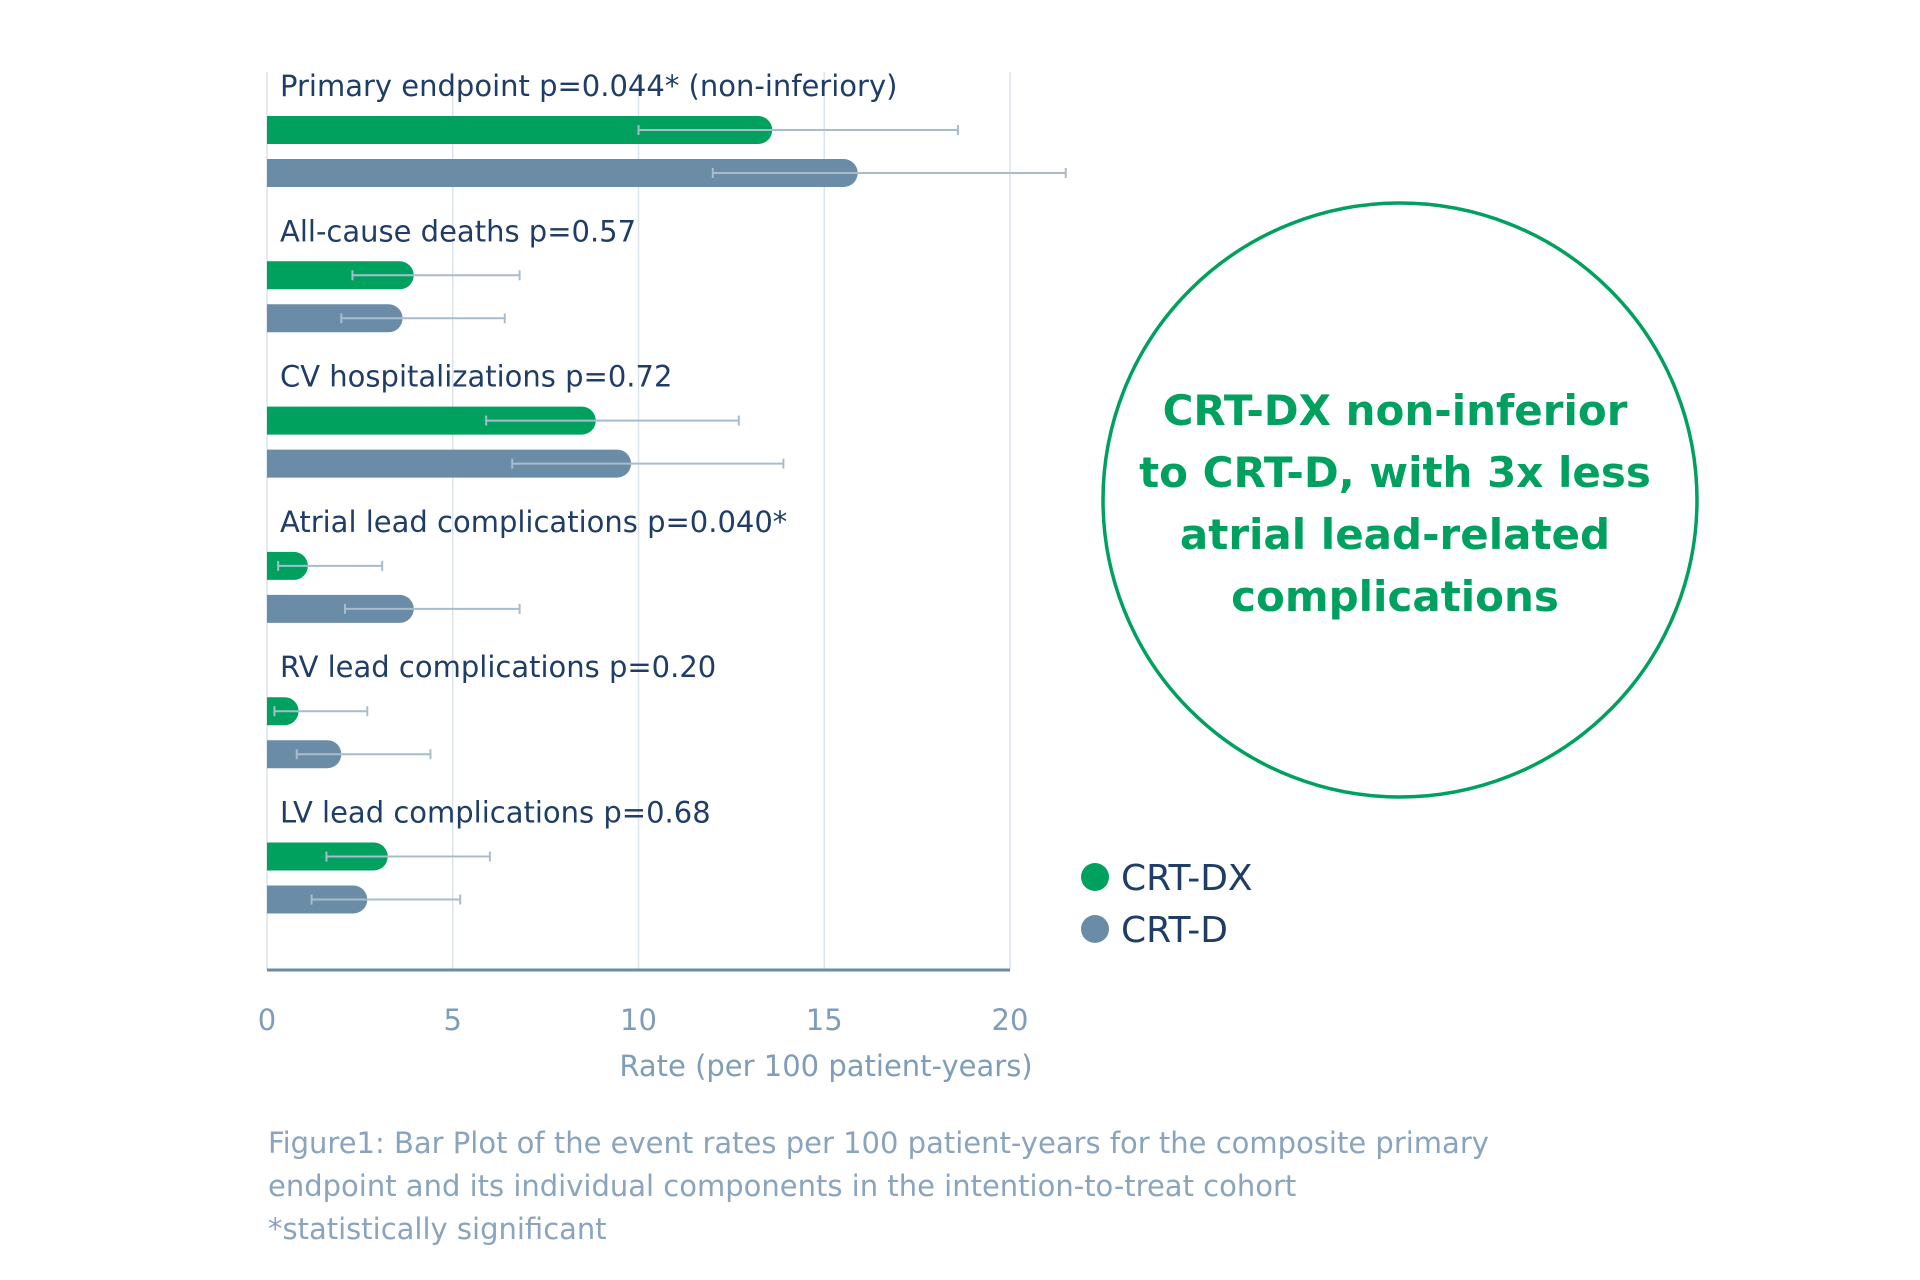 The height and width of the screenshot is (1280, 1920). What do you see at coordinates (267, 1020) in the screenshot?
I see `x-tick-label: 0` at bounding box center [267, 1020].